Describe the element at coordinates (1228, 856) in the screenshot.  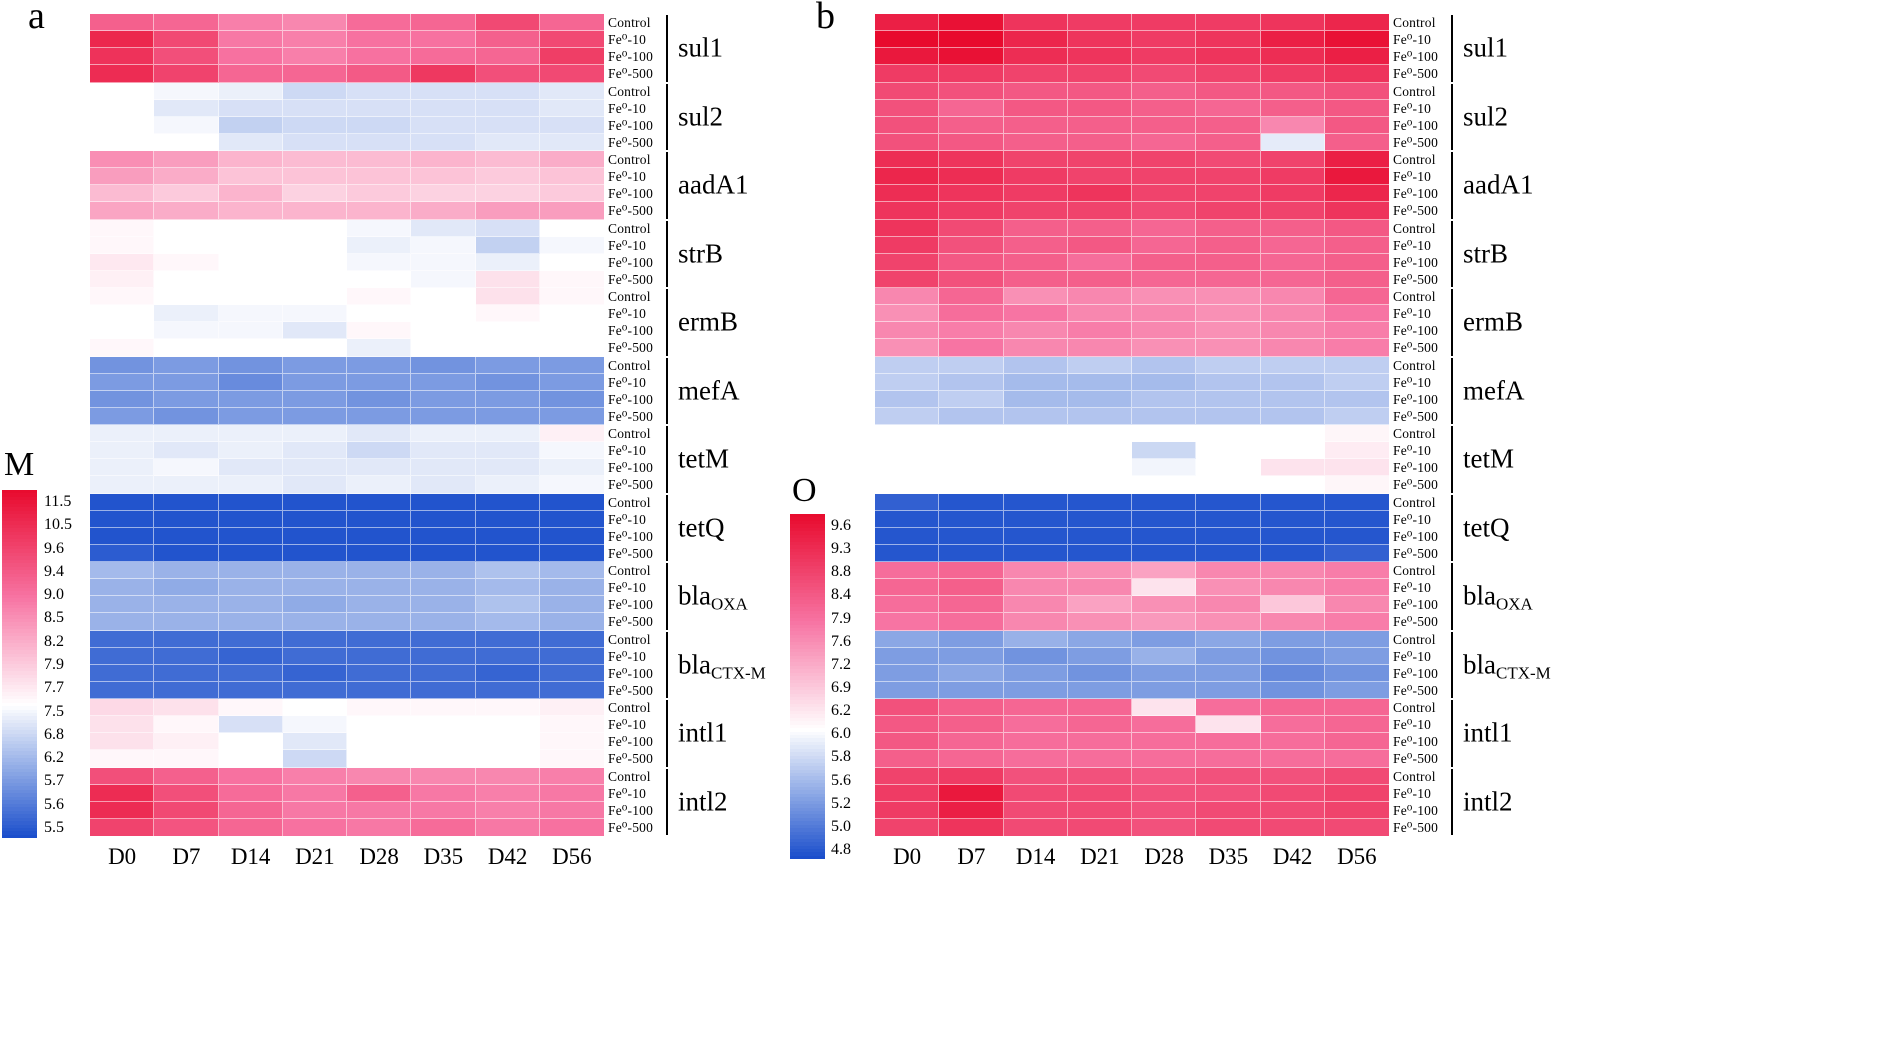
I see `column-label: D35` at that location.